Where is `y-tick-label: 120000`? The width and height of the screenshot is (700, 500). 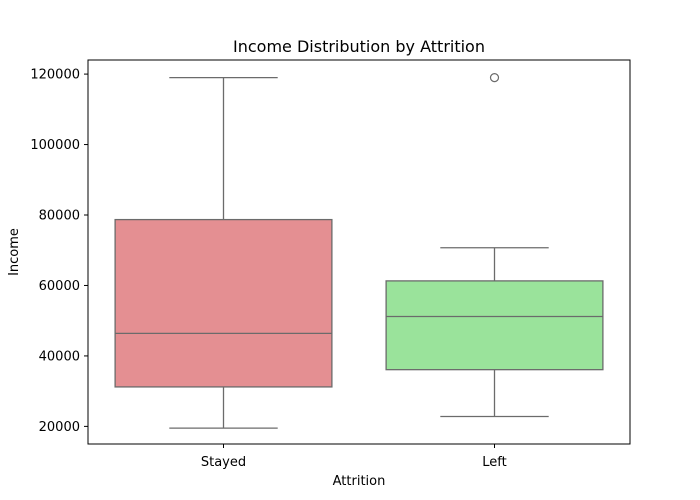
y-tick-label: 120000 is located at coordinates (55, 75).